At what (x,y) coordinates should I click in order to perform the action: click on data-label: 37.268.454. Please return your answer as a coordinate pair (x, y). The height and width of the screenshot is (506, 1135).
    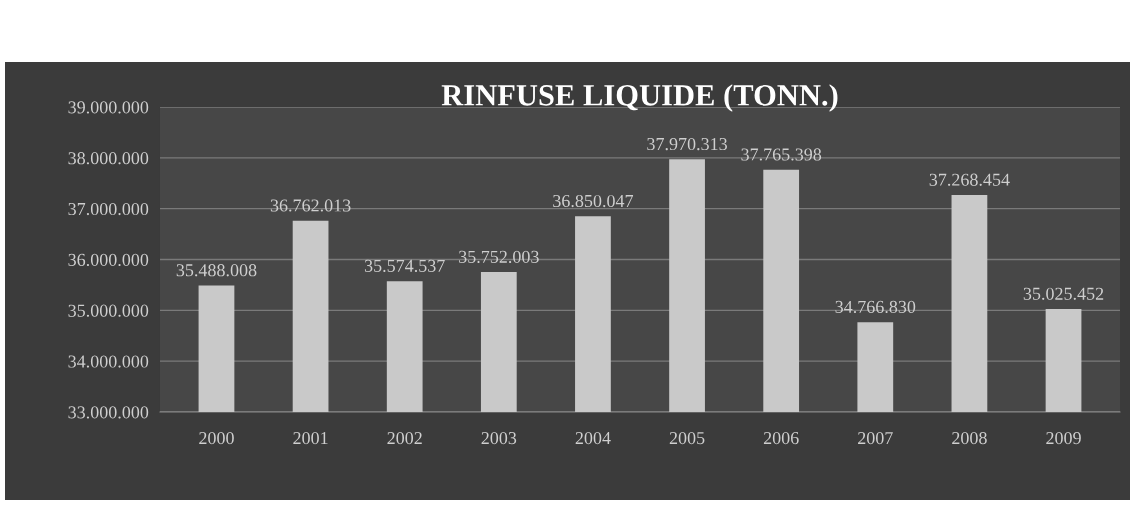
    Looking at the image, I should click on (969, 179).